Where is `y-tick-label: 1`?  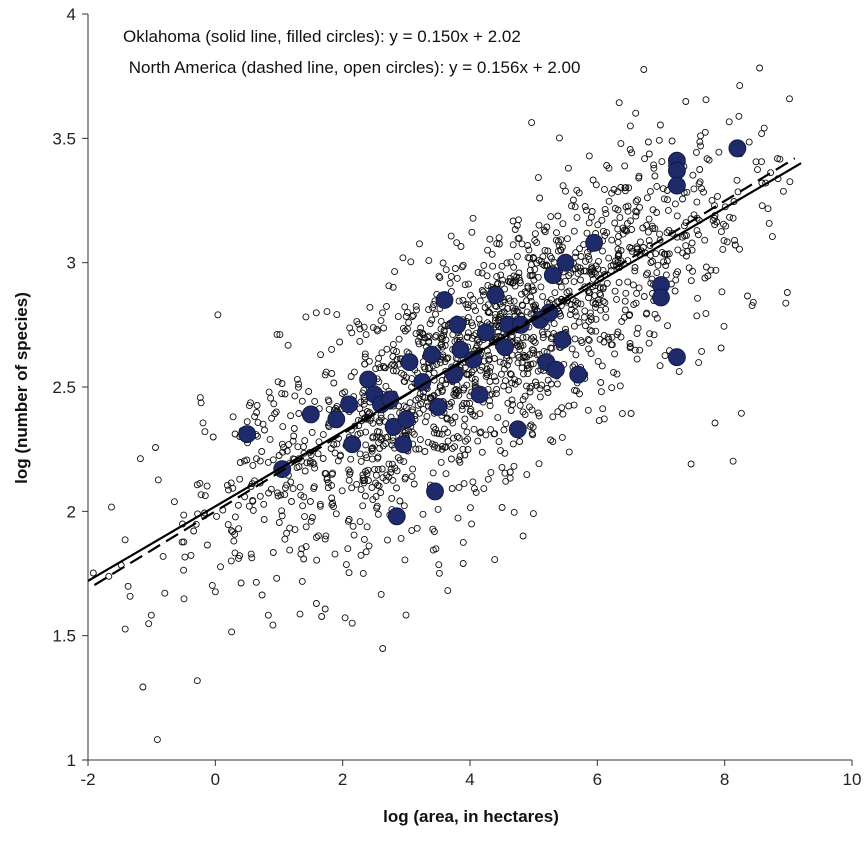
y-tick-label: 1 is located at coordinates (71, 760).